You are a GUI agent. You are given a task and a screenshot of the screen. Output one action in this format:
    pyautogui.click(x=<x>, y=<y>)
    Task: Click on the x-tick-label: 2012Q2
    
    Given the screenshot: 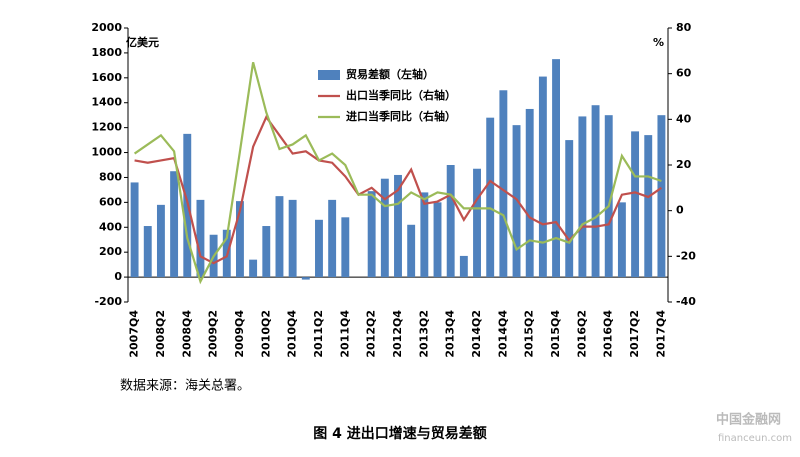 What is the action you would take?
    pyautogui.click(x=371, y=334)
    